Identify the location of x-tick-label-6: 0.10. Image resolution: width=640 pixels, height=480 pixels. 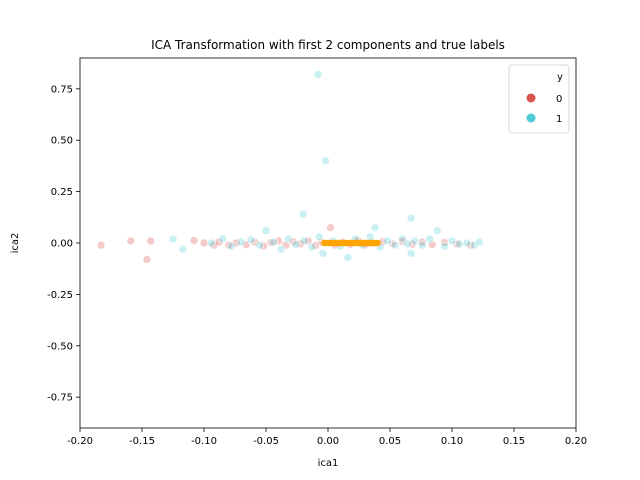
(452, 441).